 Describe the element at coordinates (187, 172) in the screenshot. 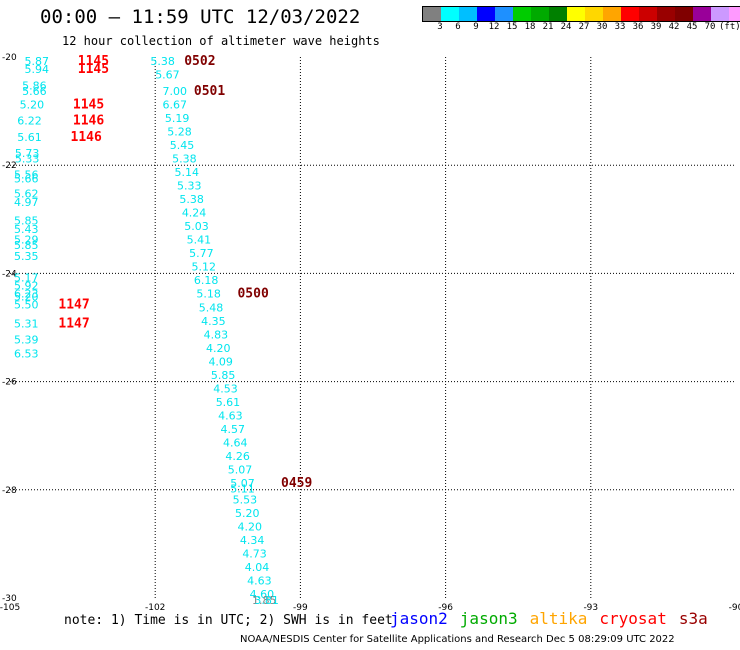

I see `wave-height-value: 5.14` at that location.